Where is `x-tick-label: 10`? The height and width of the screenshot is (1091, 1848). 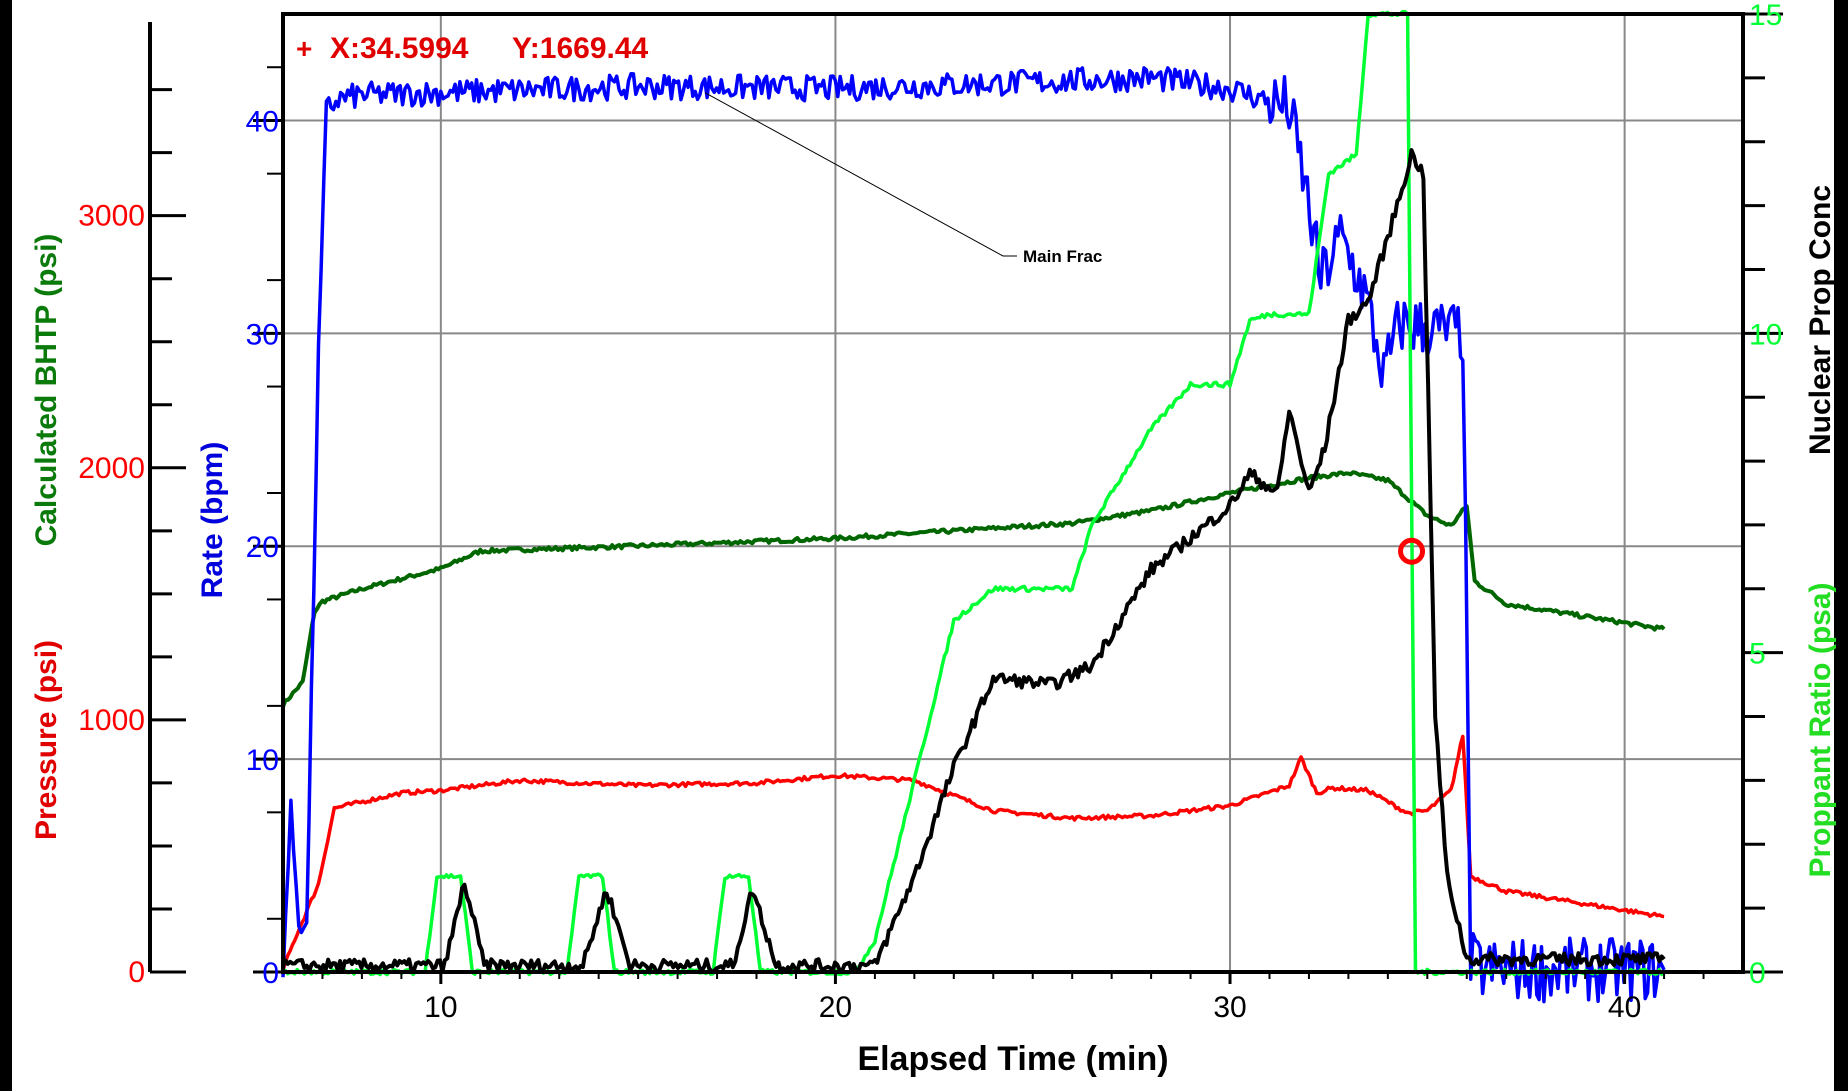 x-tick-label: 10 is located at coordinates (440, 1007).